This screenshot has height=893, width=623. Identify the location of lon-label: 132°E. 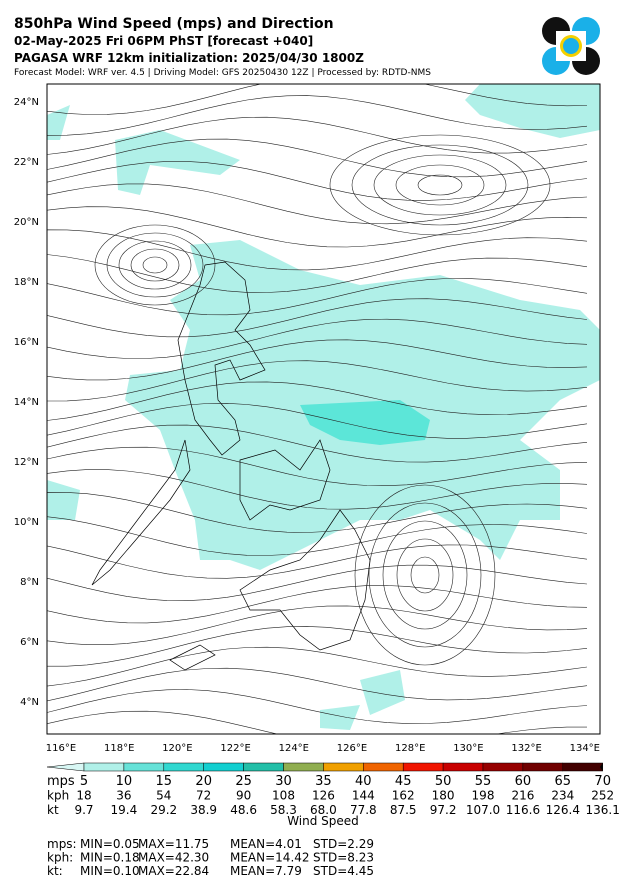
(526, 748).